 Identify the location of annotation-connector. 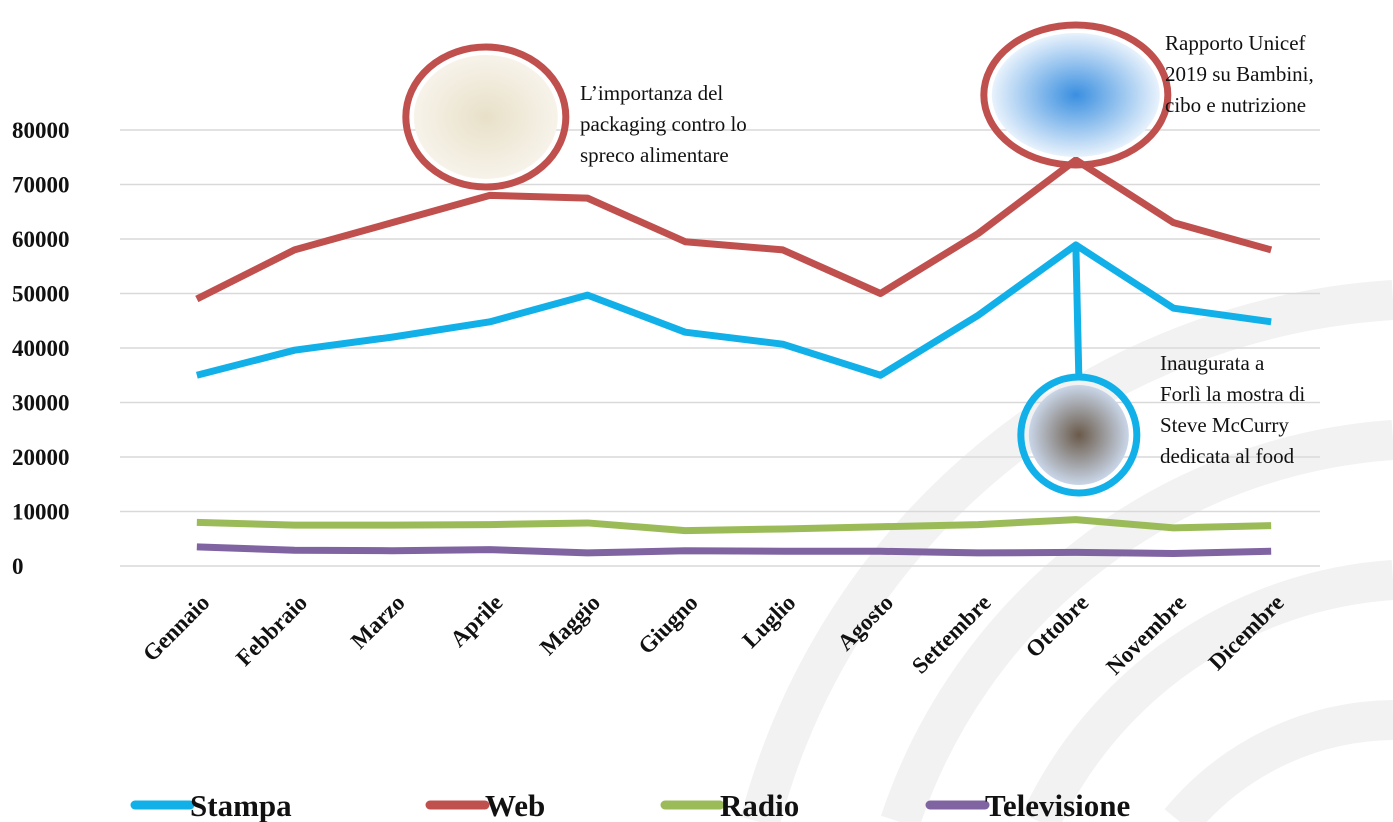
(1077, 311).